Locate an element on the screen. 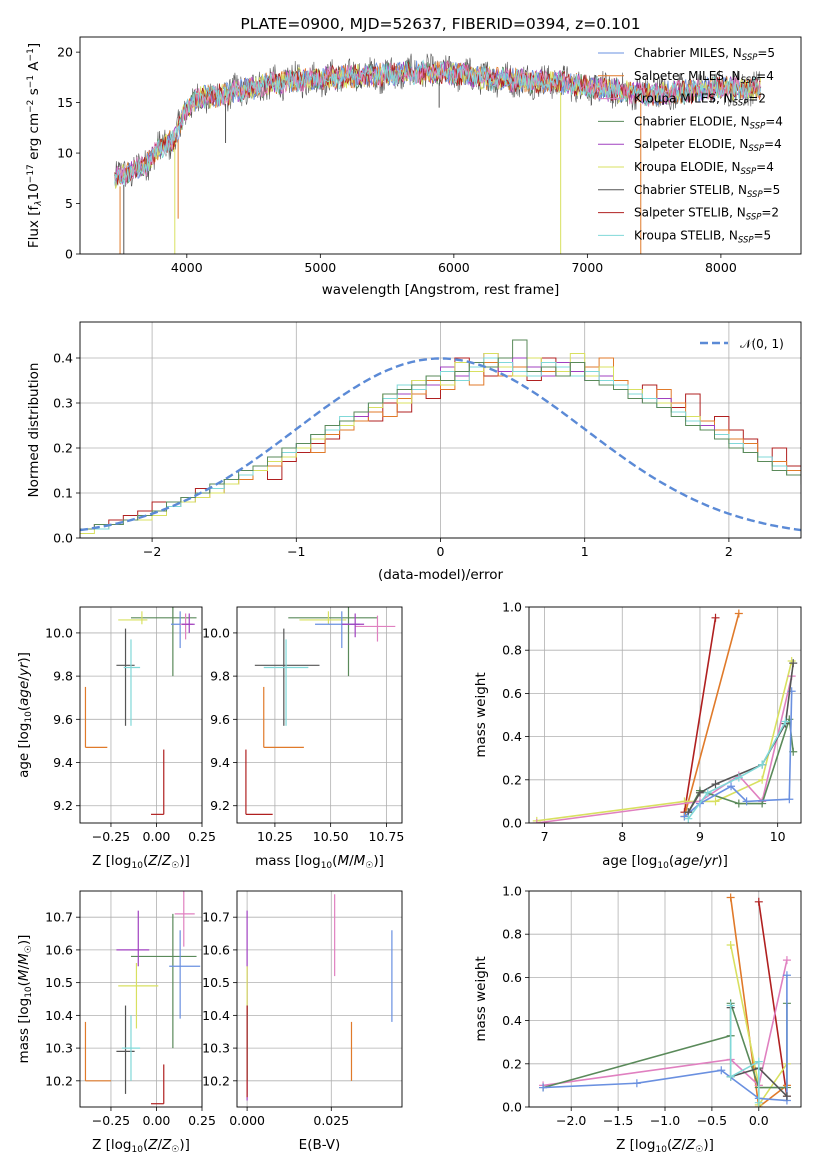 The image size is (819, 1170). histogram-steps is located at coordinates (440, 438).